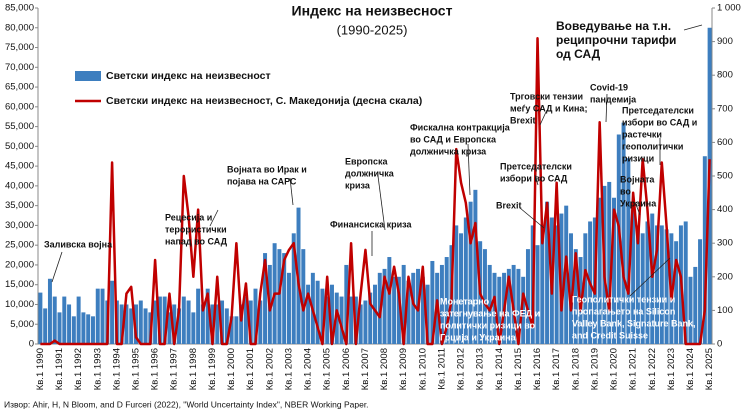 This screenshot has height=415, width=744. I want to click on y-tick-label: 70,000, so click(19, 67).